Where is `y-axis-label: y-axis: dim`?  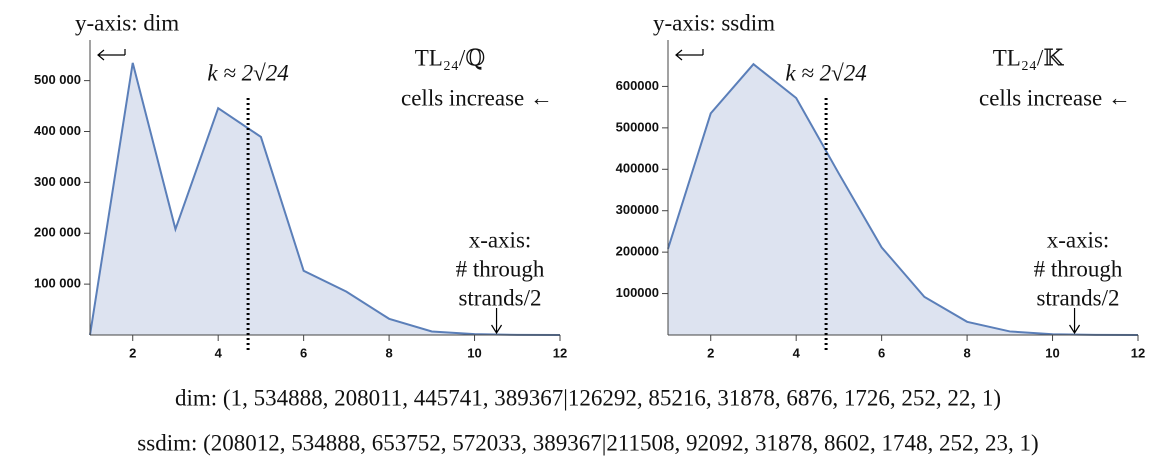 y-axis-label: y-axis: dim is located at coordinates (127, 22).